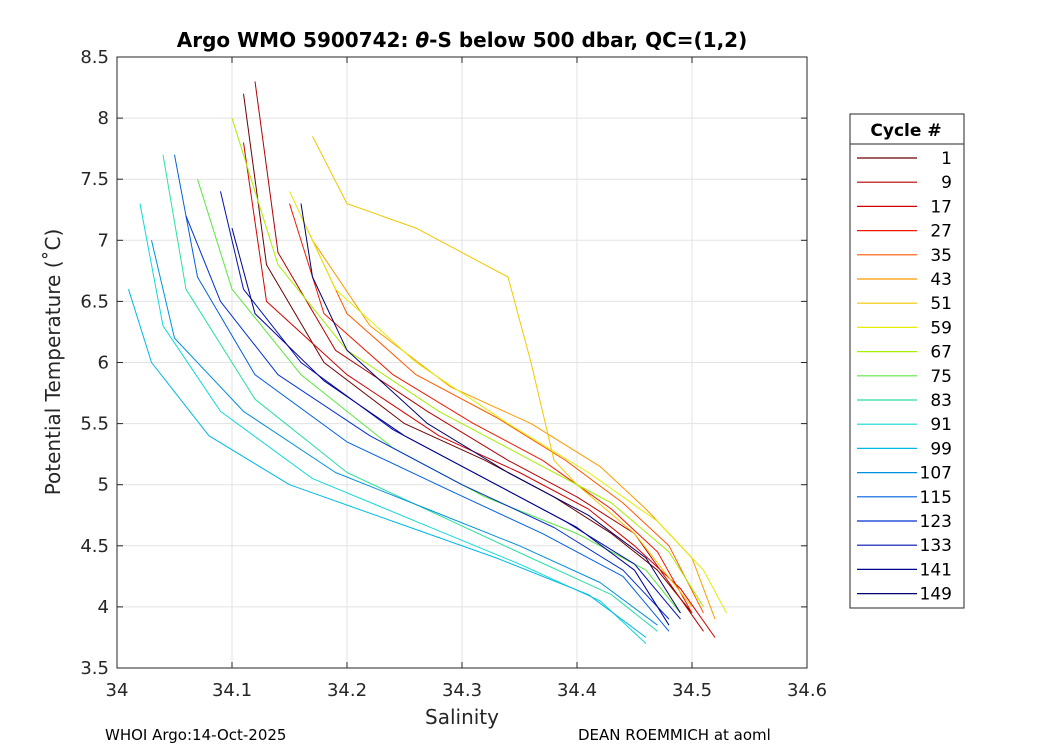  What do you see at coordinates (936, 498) in the screenshot?
I see `legend-label-115: 115` at bounding box center [936, 498].